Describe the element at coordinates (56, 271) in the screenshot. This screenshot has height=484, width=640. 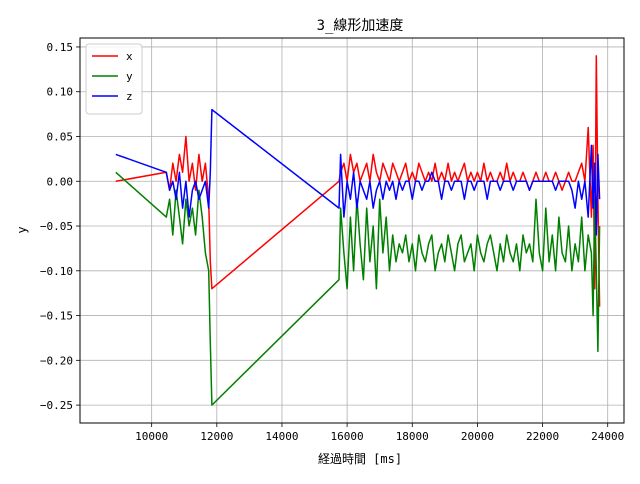
I see `y-tick-label: −0.10` at that location.